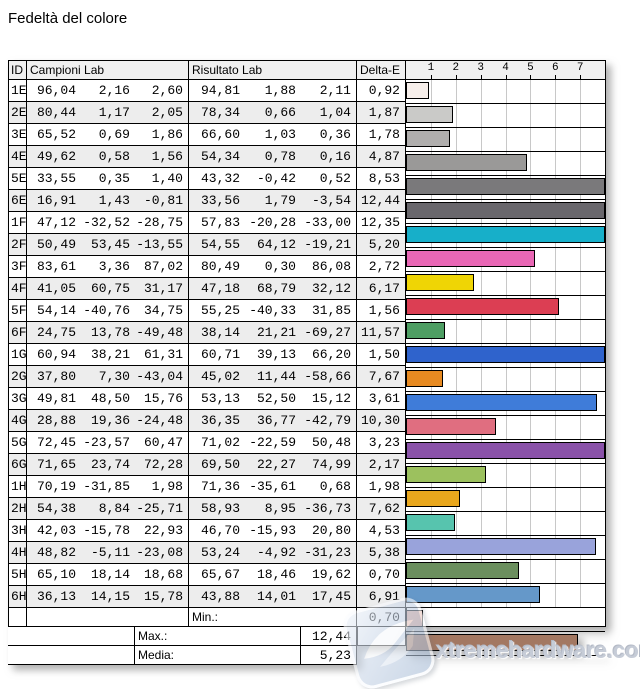  Describe the element at coordinates (506, 70) in the screenshot. I see `chart-axis-header: 1 2 3 4 5 6 7` at that location.